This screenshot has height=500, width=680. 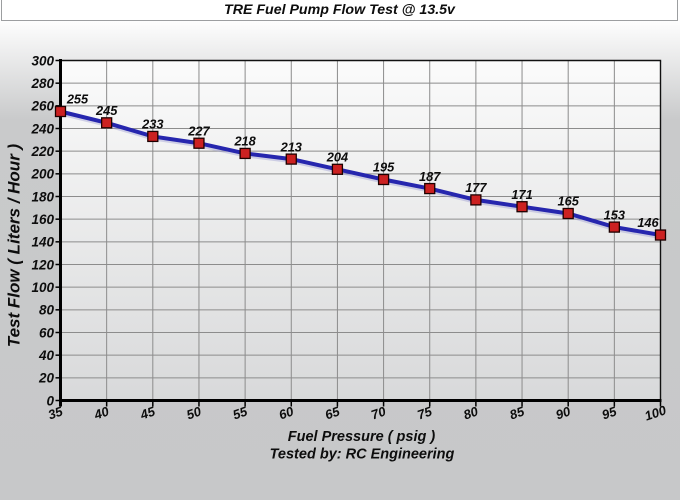 I want to click on svg-text: 160, so click(x=42, y=219).